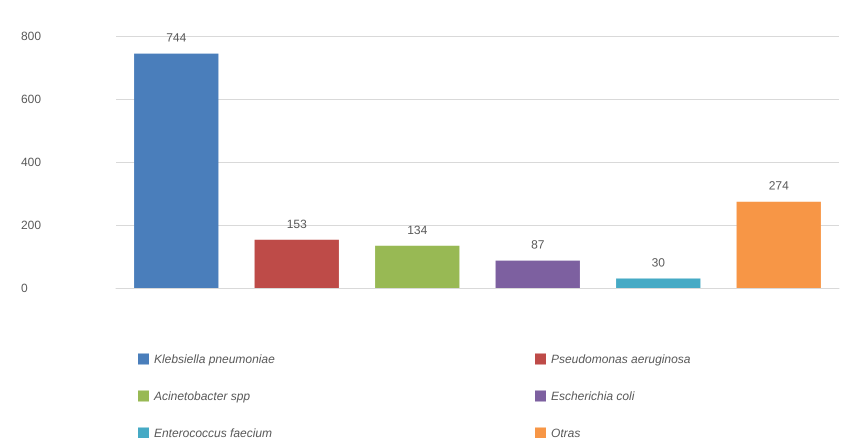  Describe the element at coordinates (31, 162) in the screenshot. I see `y-tick-label: 400` at that location.